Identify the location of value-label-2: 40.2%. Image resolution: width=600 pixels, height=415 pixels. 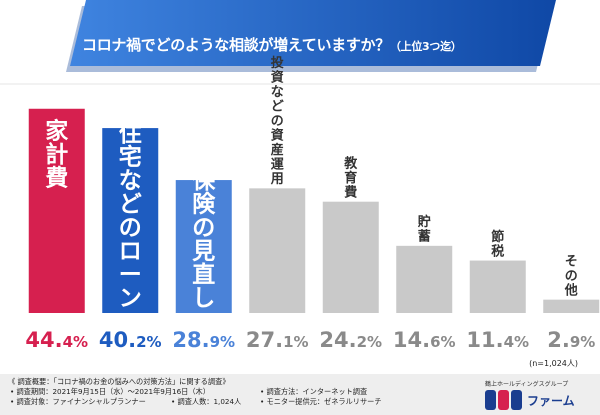
(130, 340).